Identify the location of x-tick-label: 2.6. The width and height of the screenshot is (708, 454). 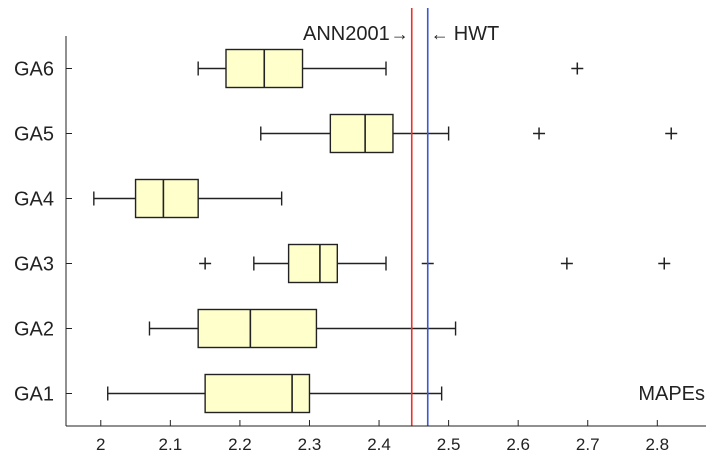
(518, 444).